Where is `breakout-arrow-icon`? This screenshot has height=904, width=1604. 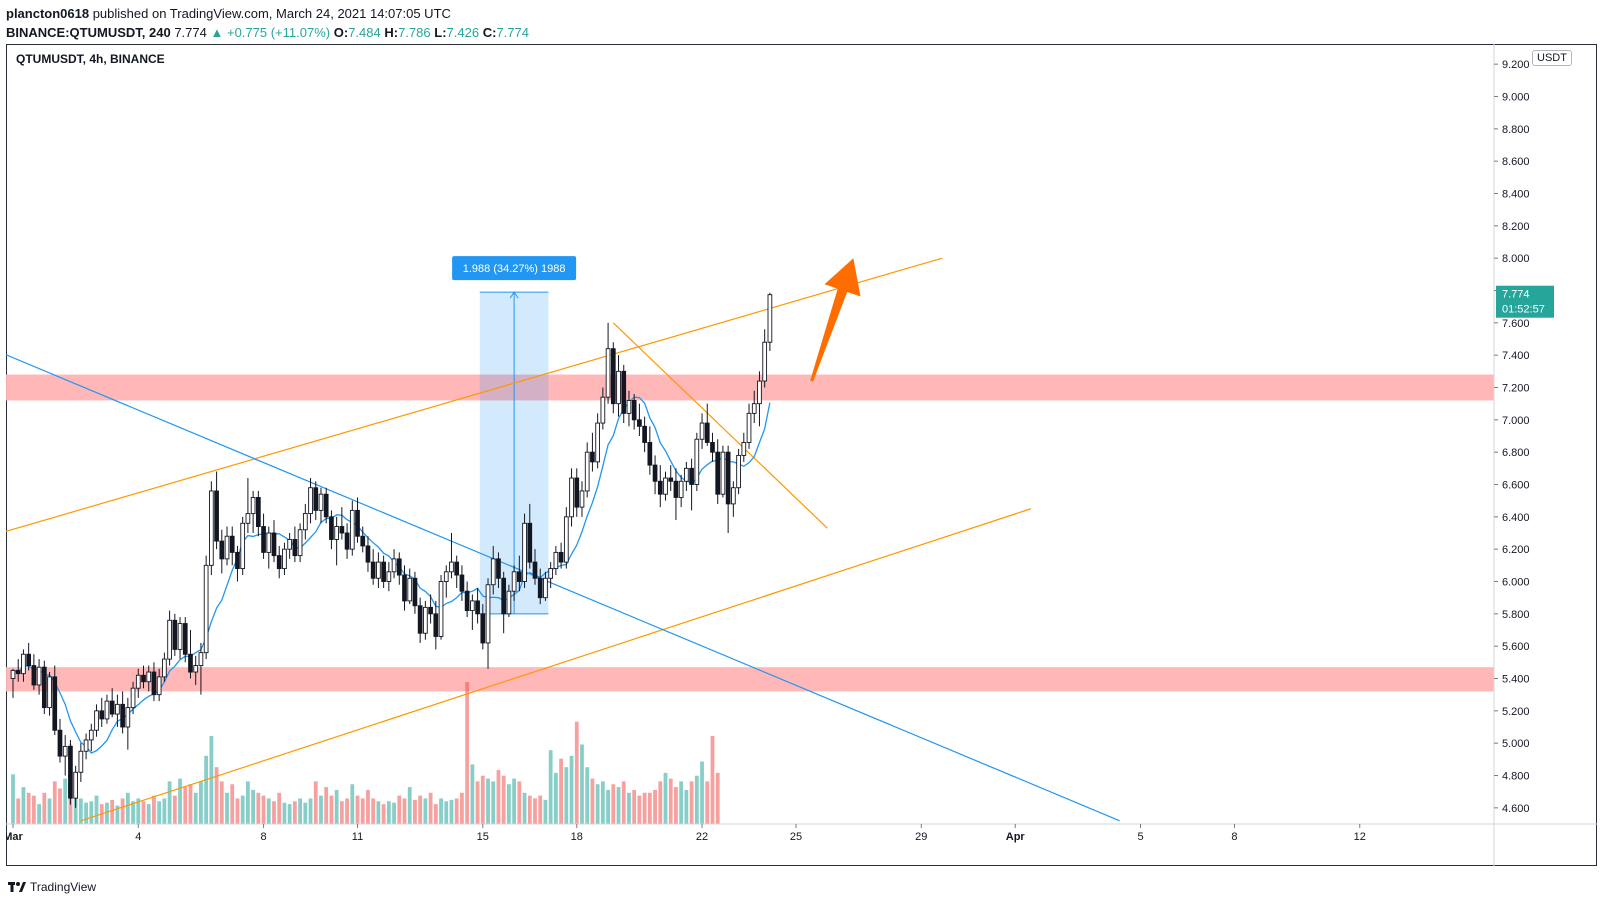
breakout-arrow-icon is located at coordinates (835, 320).